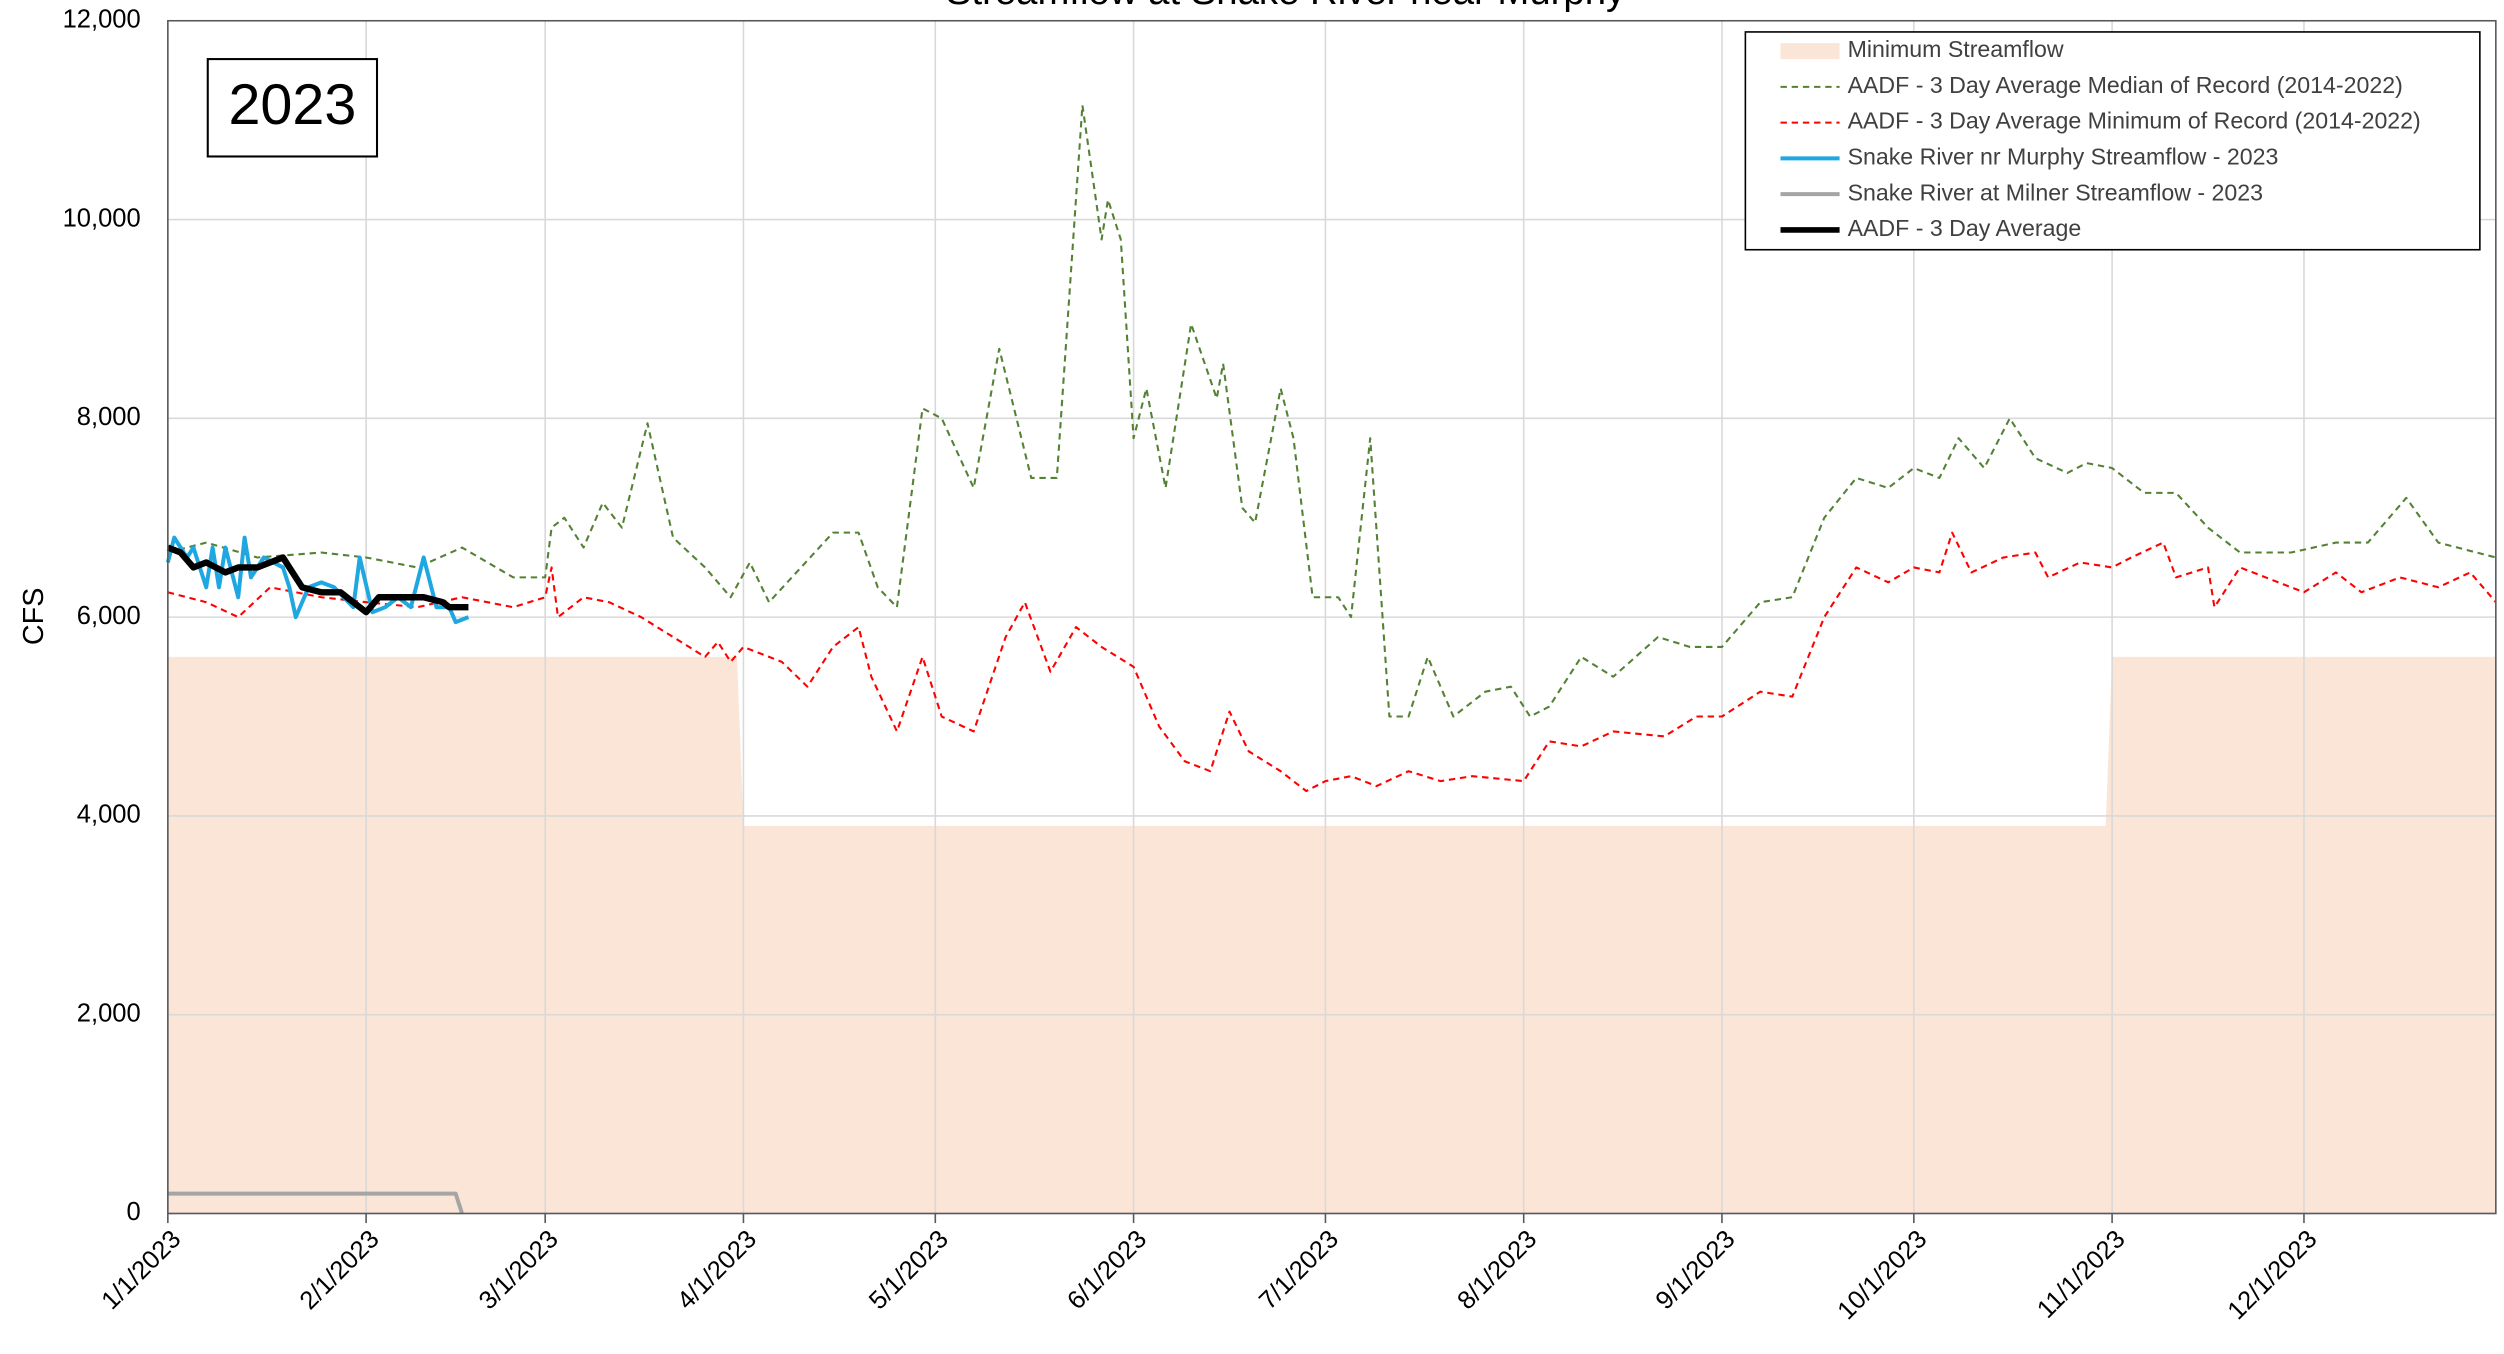  I want to click on x-tick-label: 8/1/2023, so click(1497, 1270).